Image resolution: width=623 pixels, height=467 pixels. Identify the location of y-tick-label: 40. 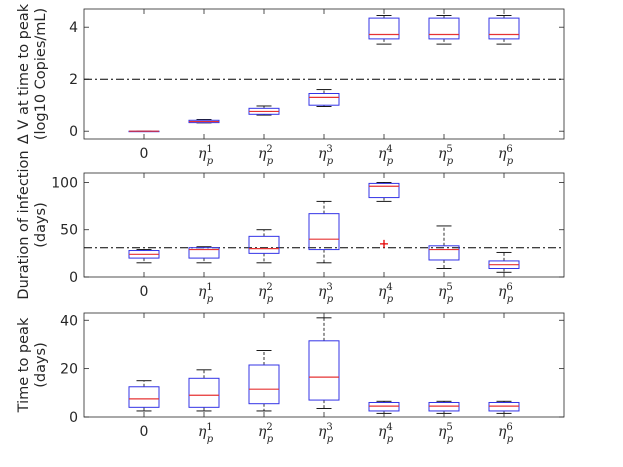
(69, 321).